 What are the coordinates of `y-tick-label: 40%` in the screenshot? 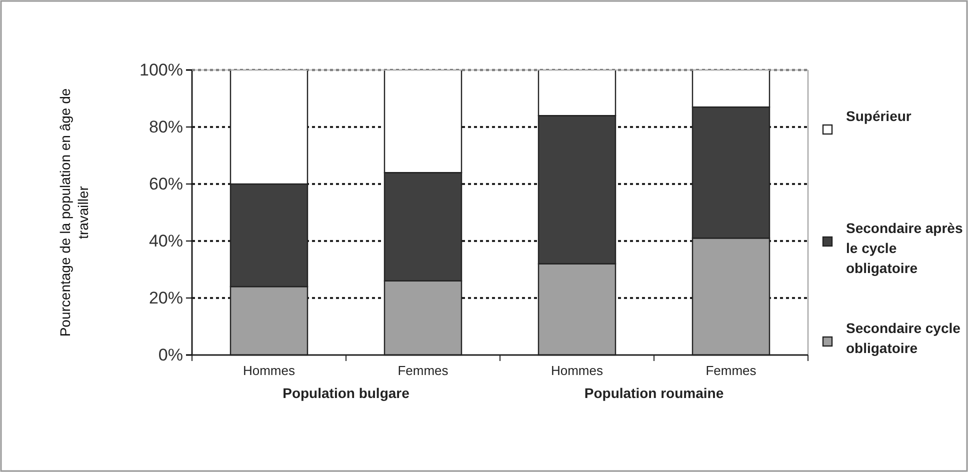 It's located at (165, 240).